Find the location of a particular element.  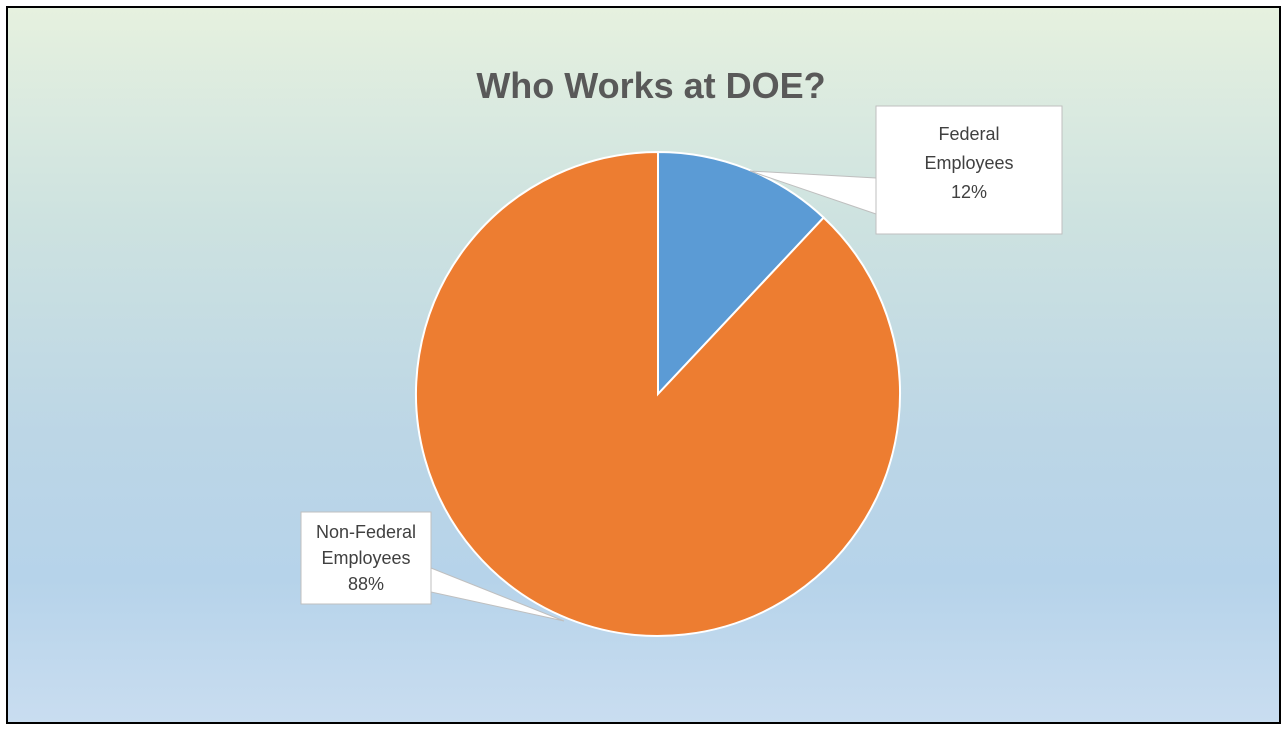

data-label-line: 88% is located at coordinates (366, 584).